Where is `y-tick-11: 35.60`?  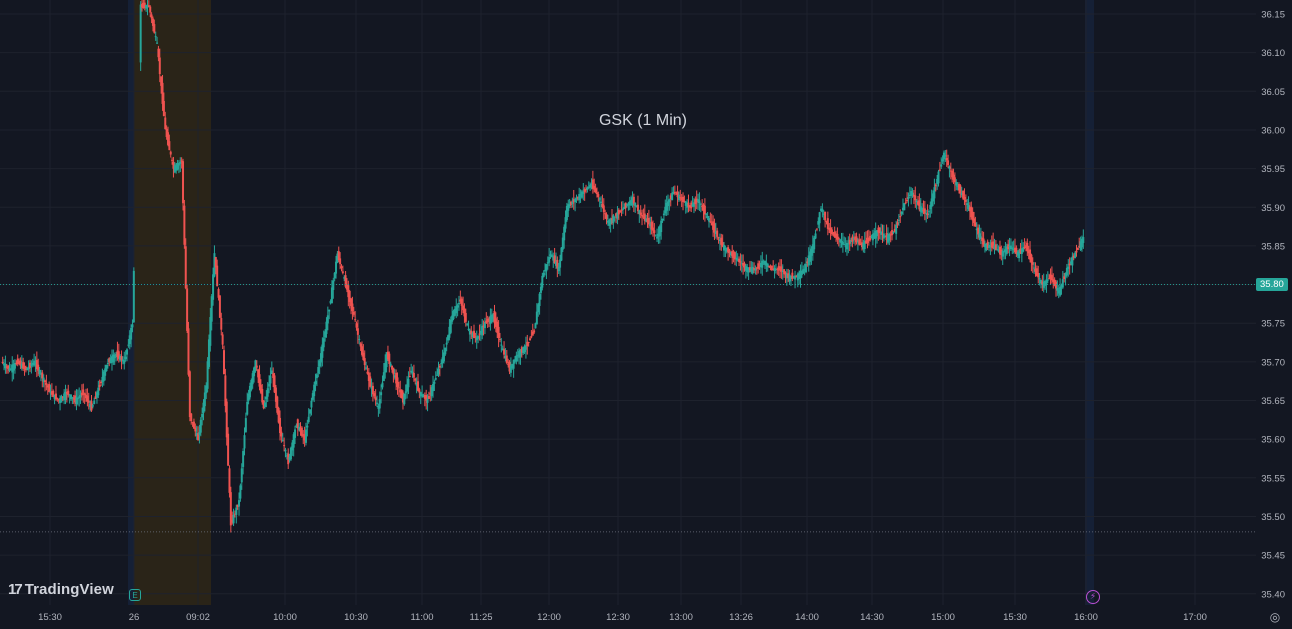
y-tick-11: 35.60 is located at coordinates (1273, 440).